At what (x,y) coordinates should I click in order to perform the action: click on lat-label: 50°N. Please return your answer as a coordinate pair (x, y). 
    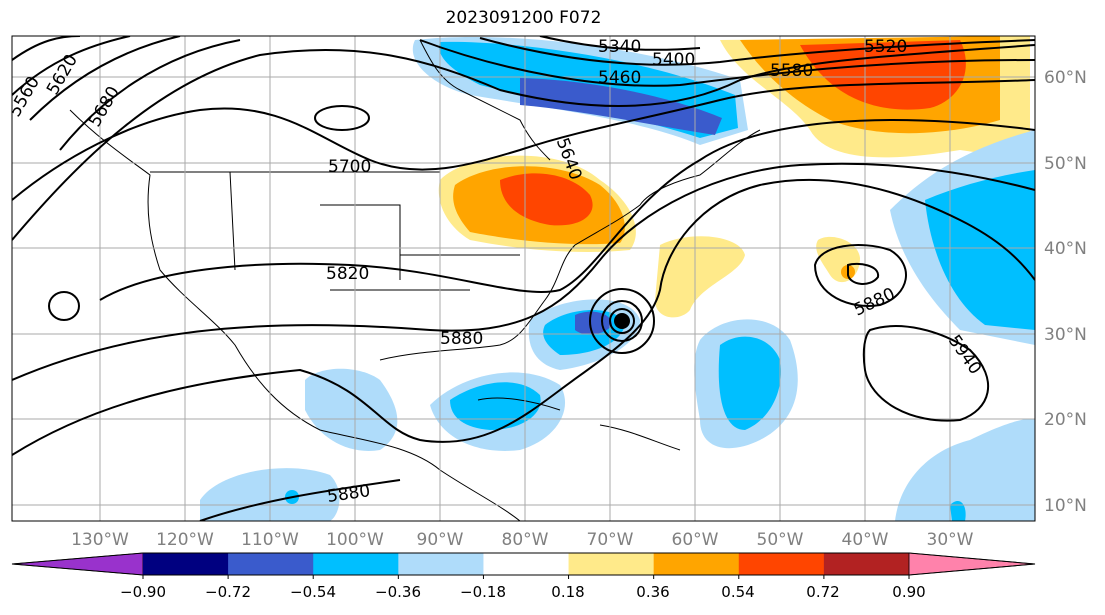
    Looking at the image, I should click on (1065, 164).